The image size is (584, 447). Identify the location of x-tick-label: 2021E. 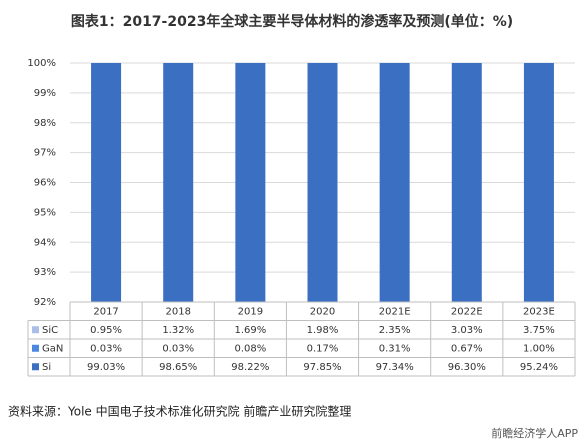
(395, 311).